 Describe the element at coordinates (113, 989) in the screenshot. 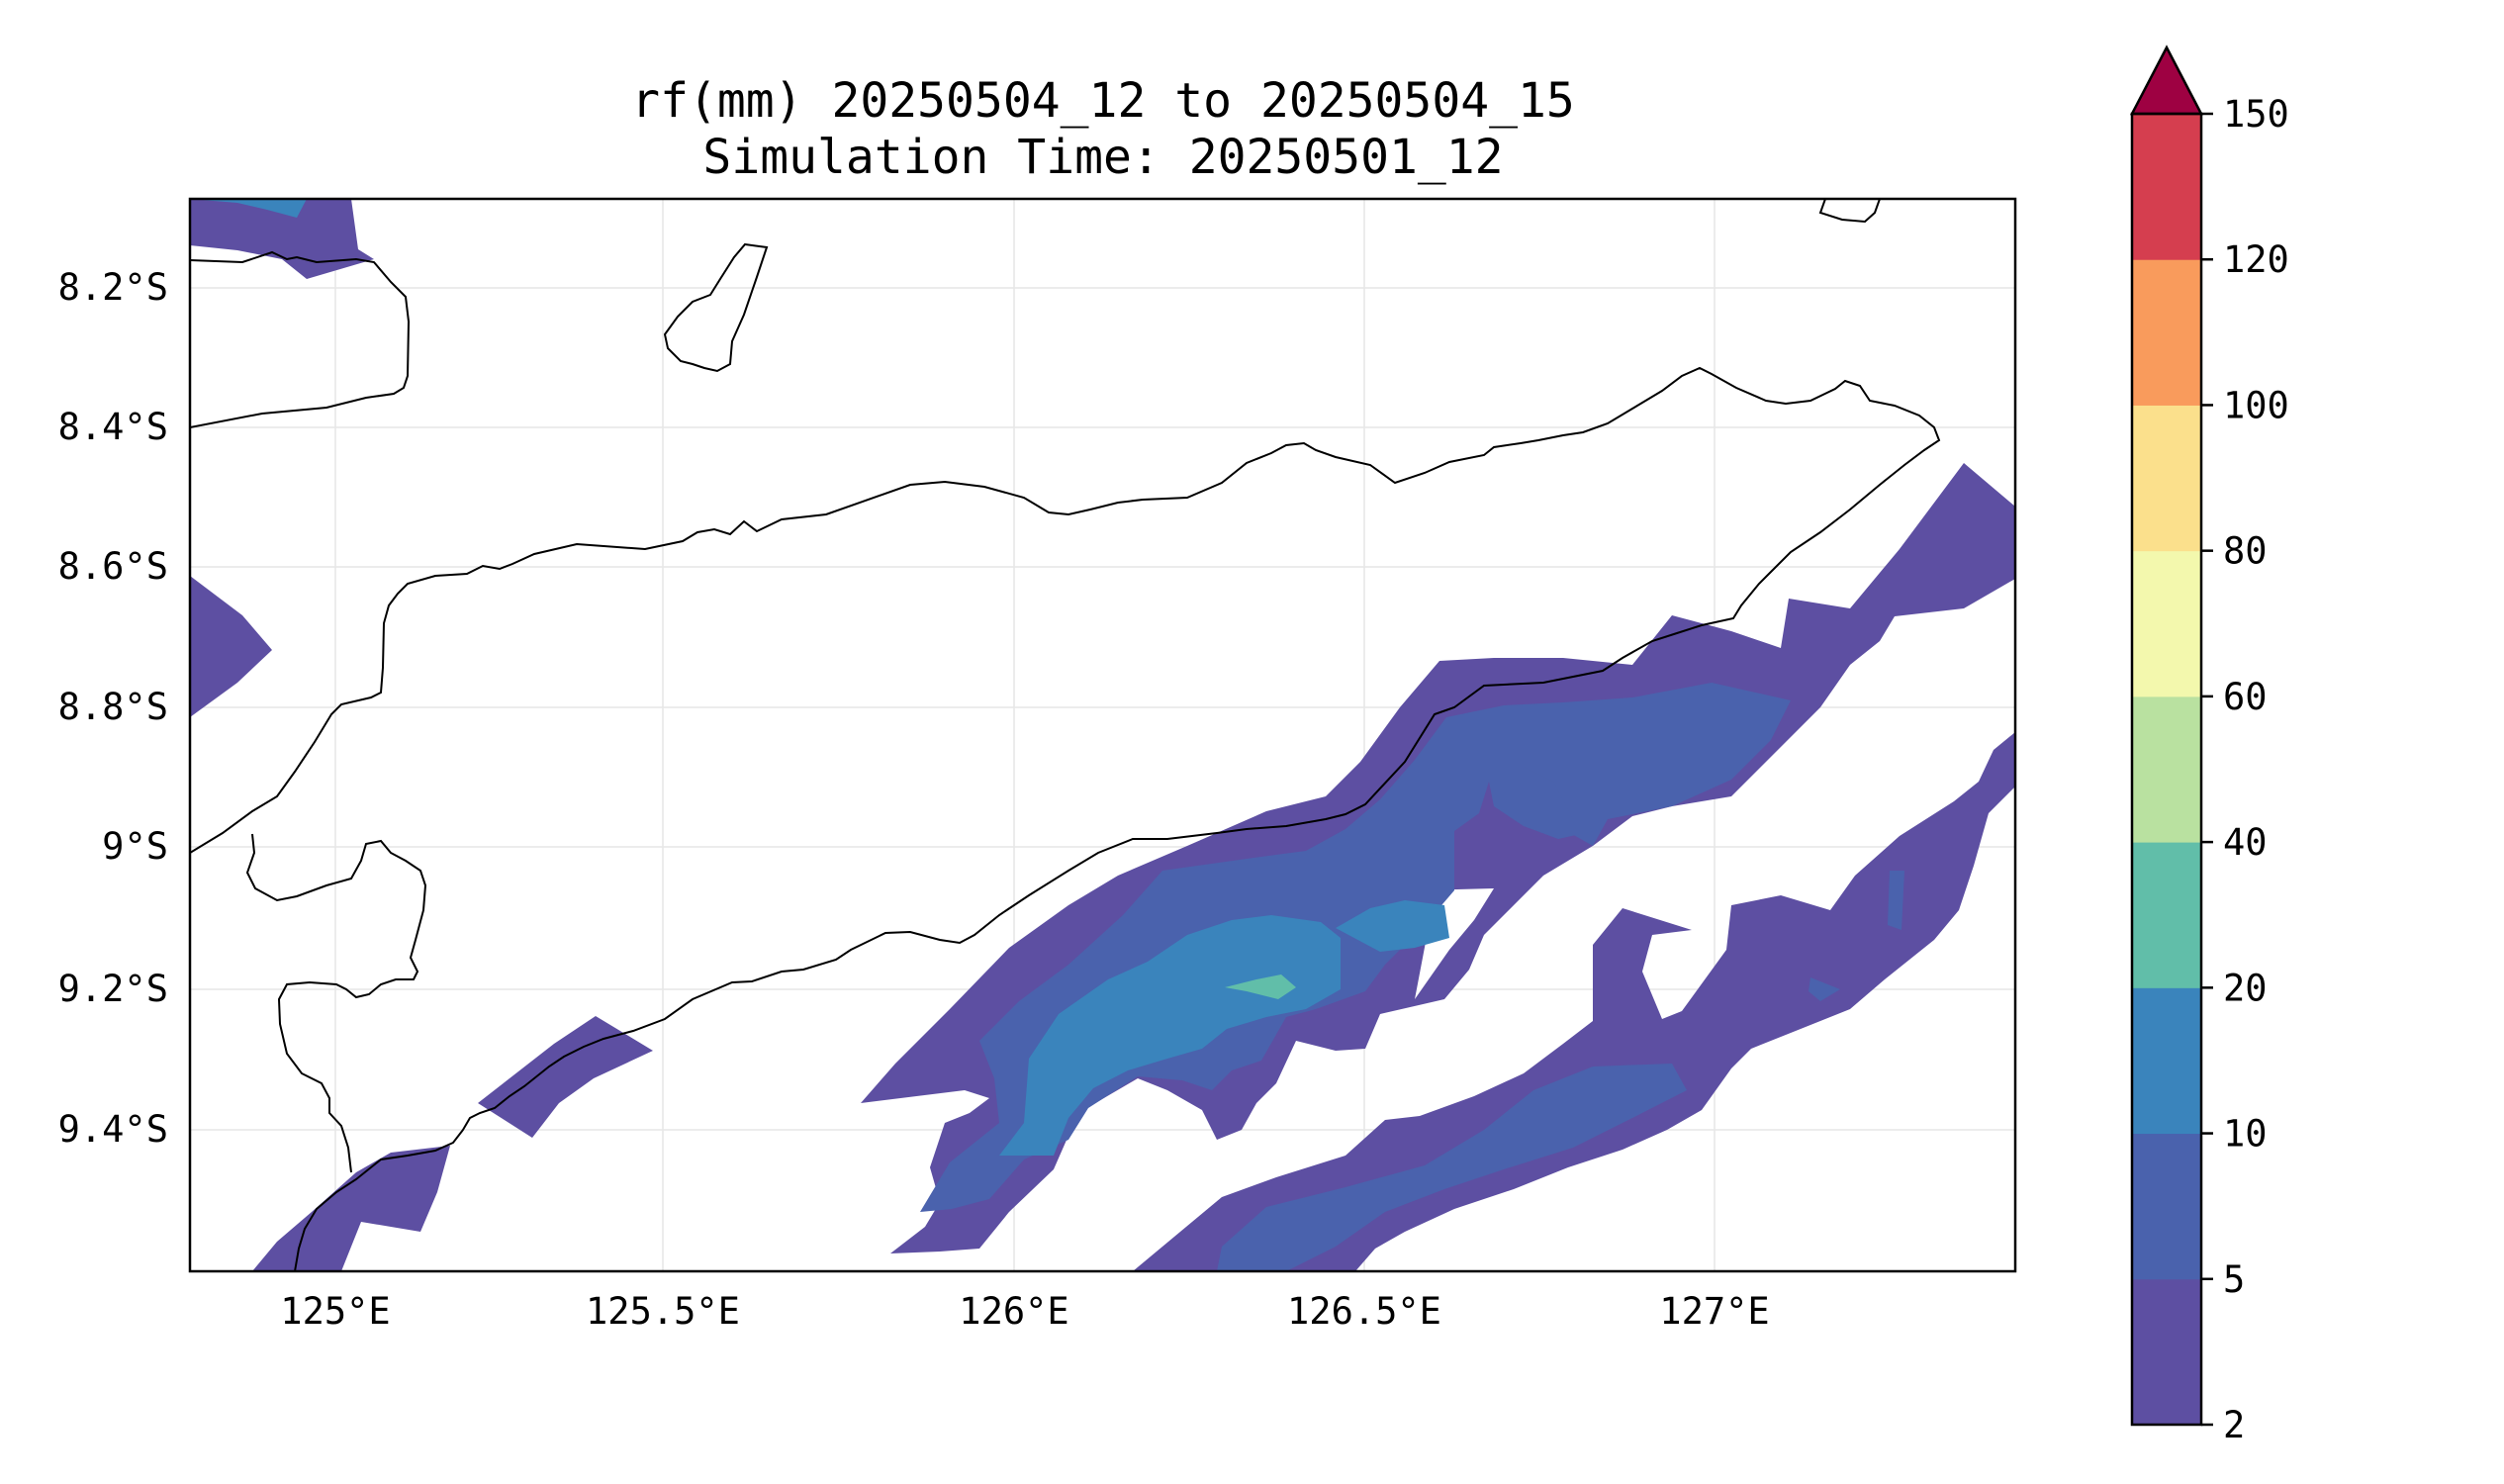

I see `y-tick-label: 9.2°S` at that location.